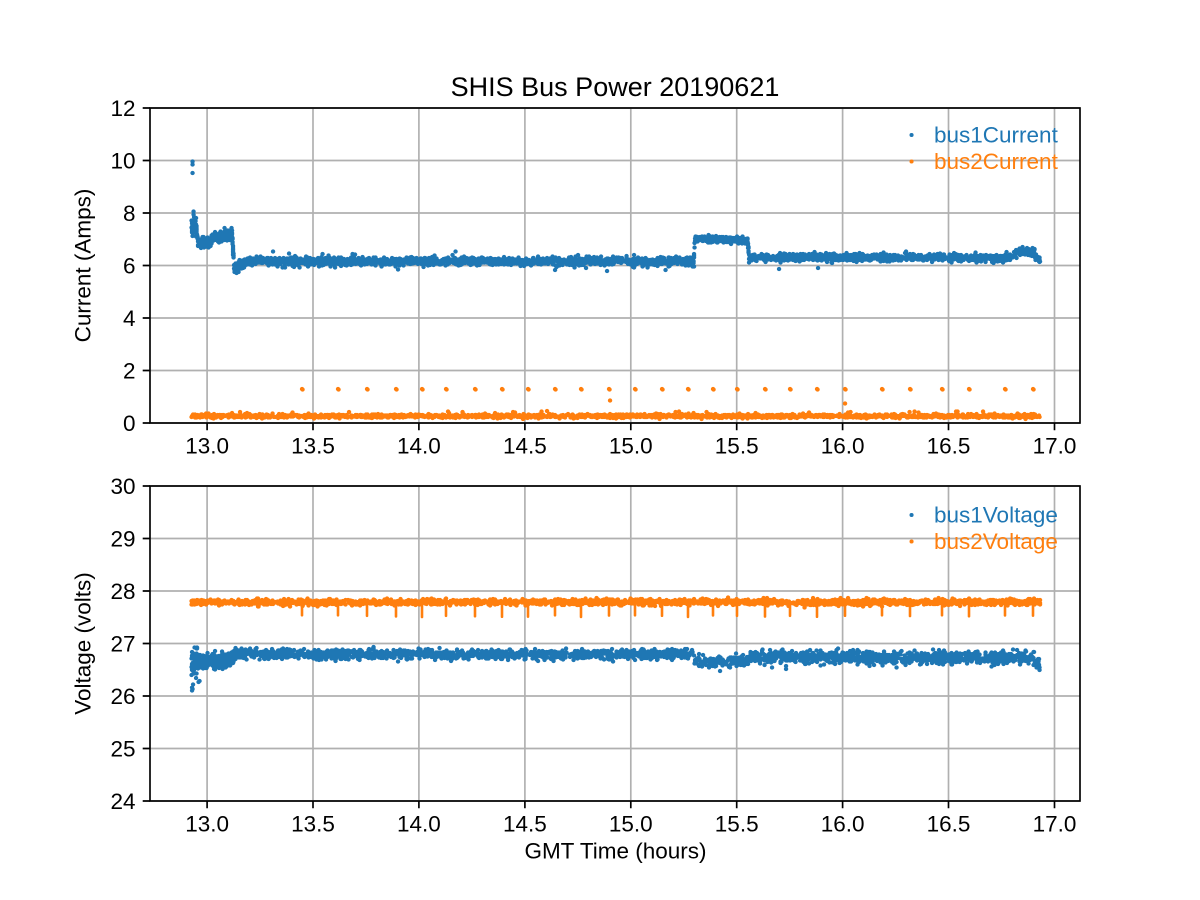 This screenshot has height=900, width=1200. I want to click on svg-text: bus1Voltage, so click(996, 515).